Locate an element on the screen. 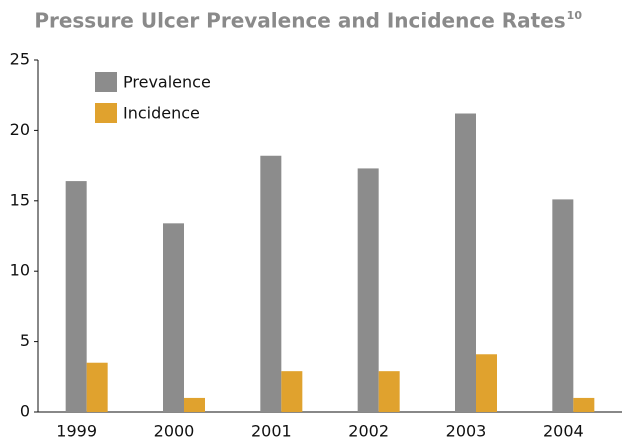  x-tick-label: 2003 is located at coordinates (466, 431).